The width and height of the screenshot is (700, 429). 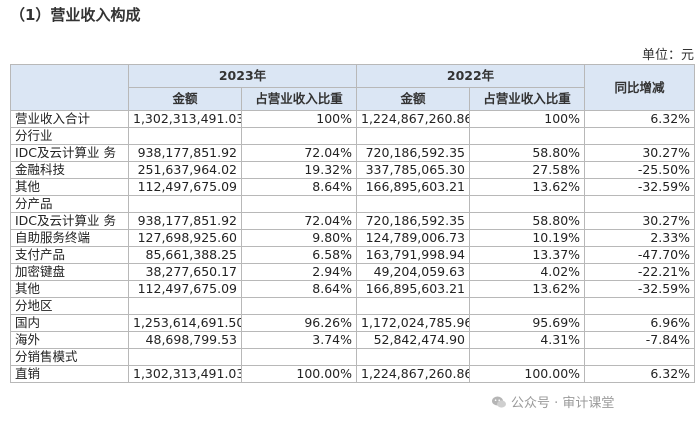 What do you see at coordinates (69, 136) in the screenshot?
I see `row-label-cell: 分行业` at bounding box center [69, 136].